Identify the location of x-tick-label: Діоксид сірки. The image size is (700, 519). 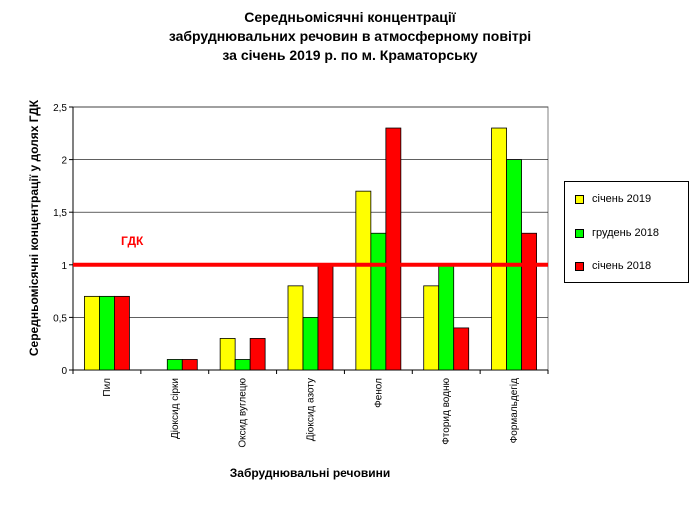
(175, 408).